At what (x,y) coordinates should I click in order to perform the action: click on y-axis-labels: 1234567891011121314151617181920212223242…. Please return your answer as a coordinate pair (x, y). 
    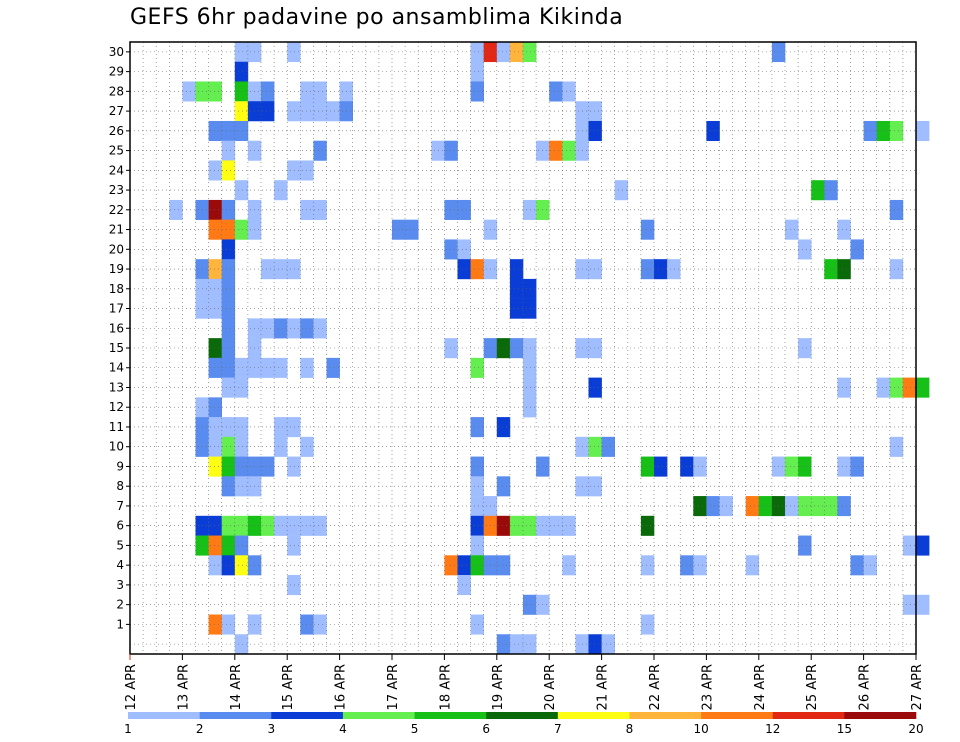
    Looking at the image, I should click on (116, 338).